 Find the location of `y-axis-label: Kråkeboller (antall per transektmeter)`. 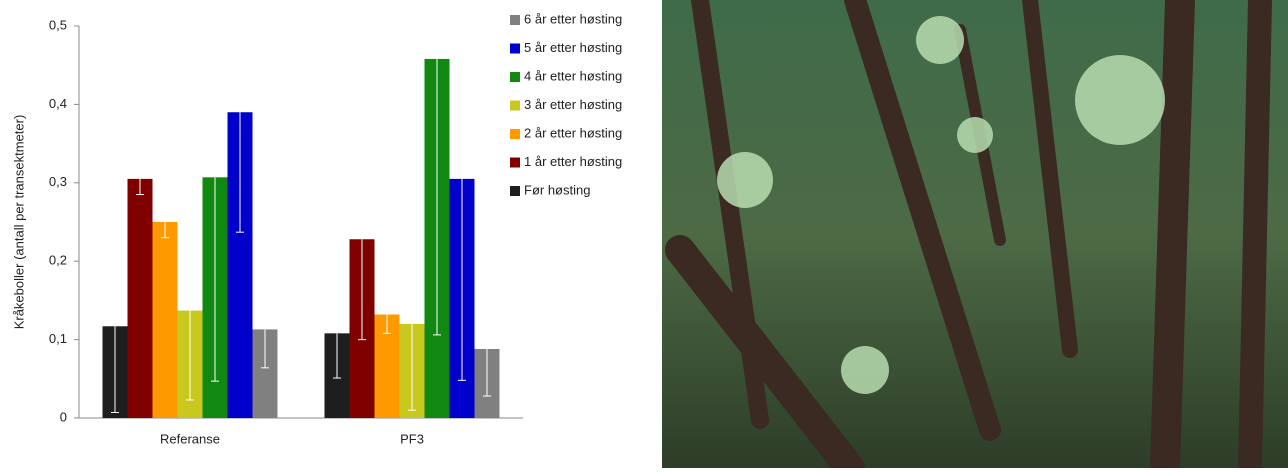

y-axis-label: Kråkeboller (antall per transektmeter) is located at coordinates (18, 222).